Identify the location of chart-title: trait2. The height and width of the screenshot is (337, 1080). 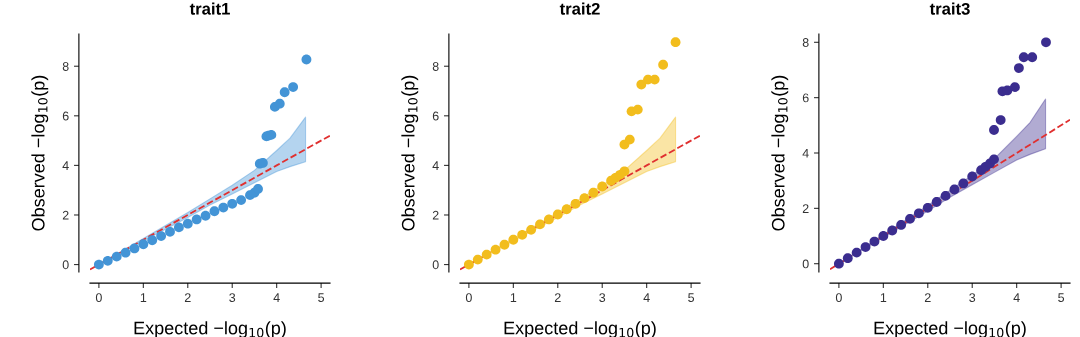
(579, 8).